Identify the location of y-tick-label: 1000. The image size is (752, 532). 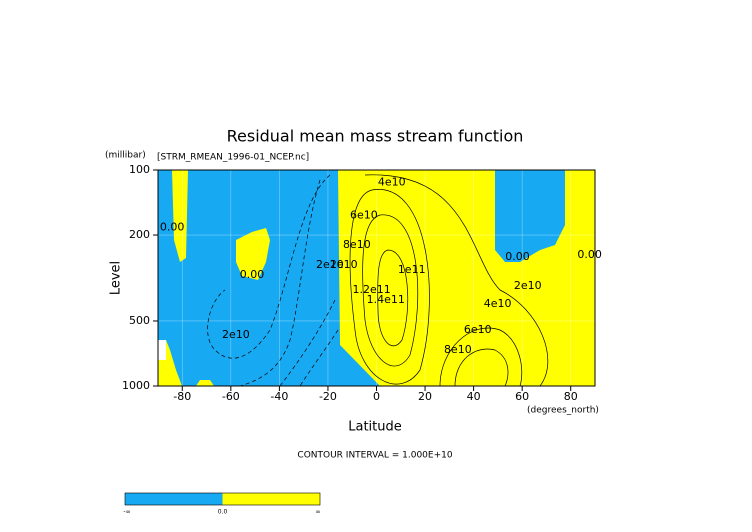
(136, 385).